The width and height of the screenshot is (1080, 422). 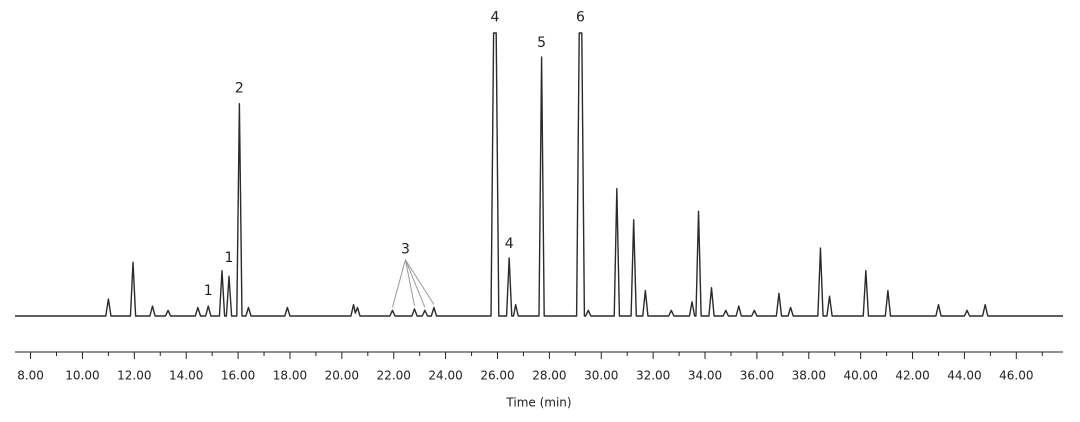 What do you see at coordinates (30, 376) in the screenshot?
I see `x-tick-label: 8.00` at bounding box center [30, 376].